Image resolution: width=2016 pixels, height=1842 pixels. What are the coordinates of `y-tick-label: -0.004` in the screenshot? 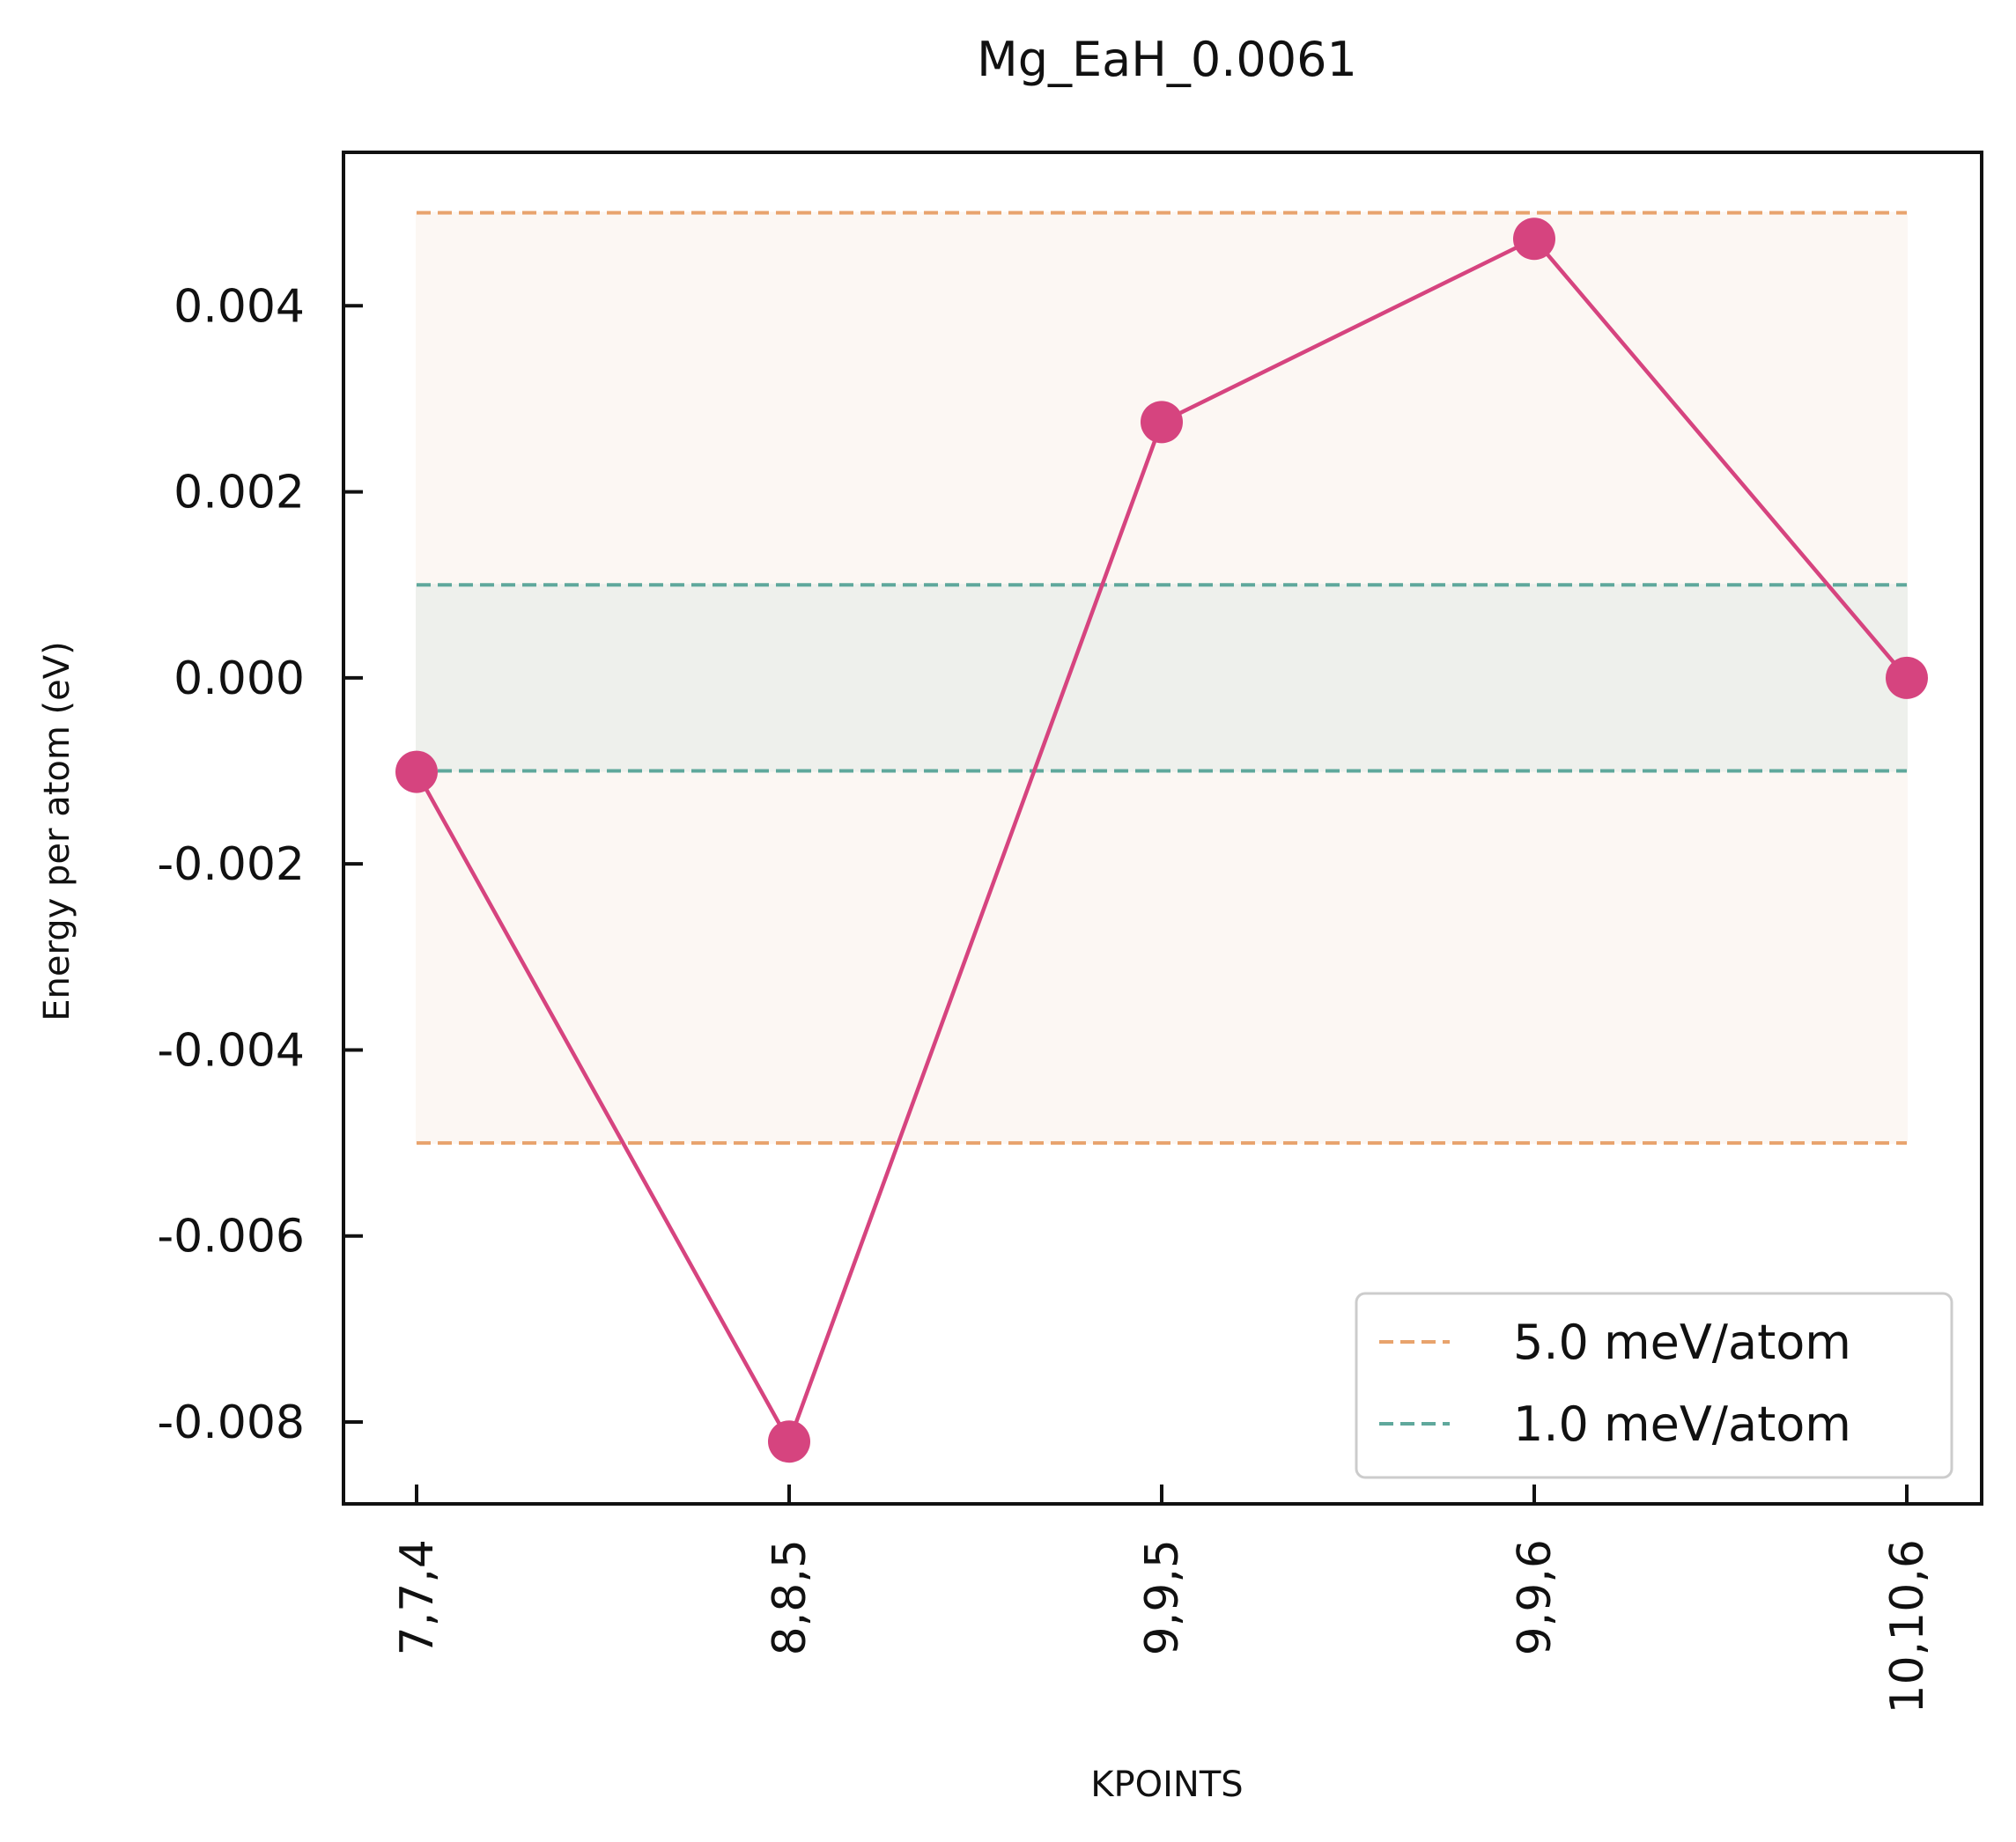 It's located at (231, 1050).